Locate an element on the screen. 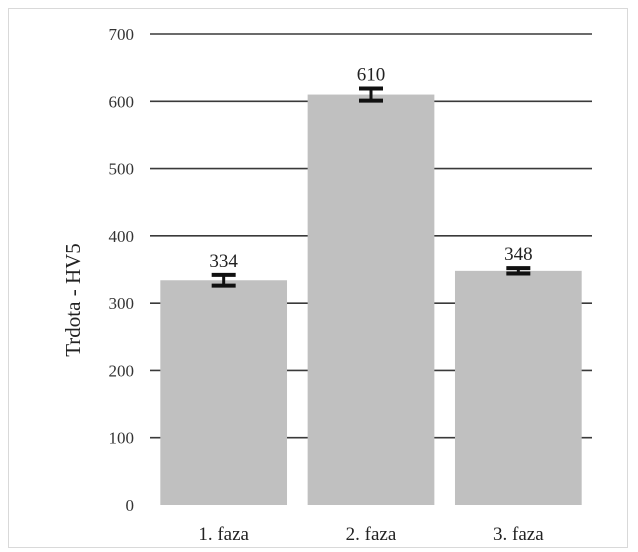 The height and width of the screenshot is (552, 638). category-label-2: 2. faza is located at coordinates (371, 534).